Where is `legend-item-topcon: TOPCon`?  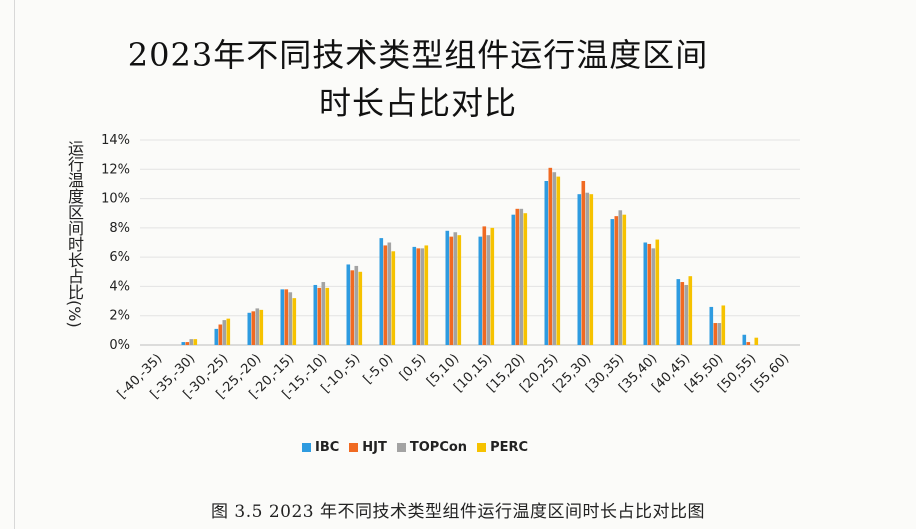
legend-item-topcon: TOPCon is located at coordinates (432, 447).